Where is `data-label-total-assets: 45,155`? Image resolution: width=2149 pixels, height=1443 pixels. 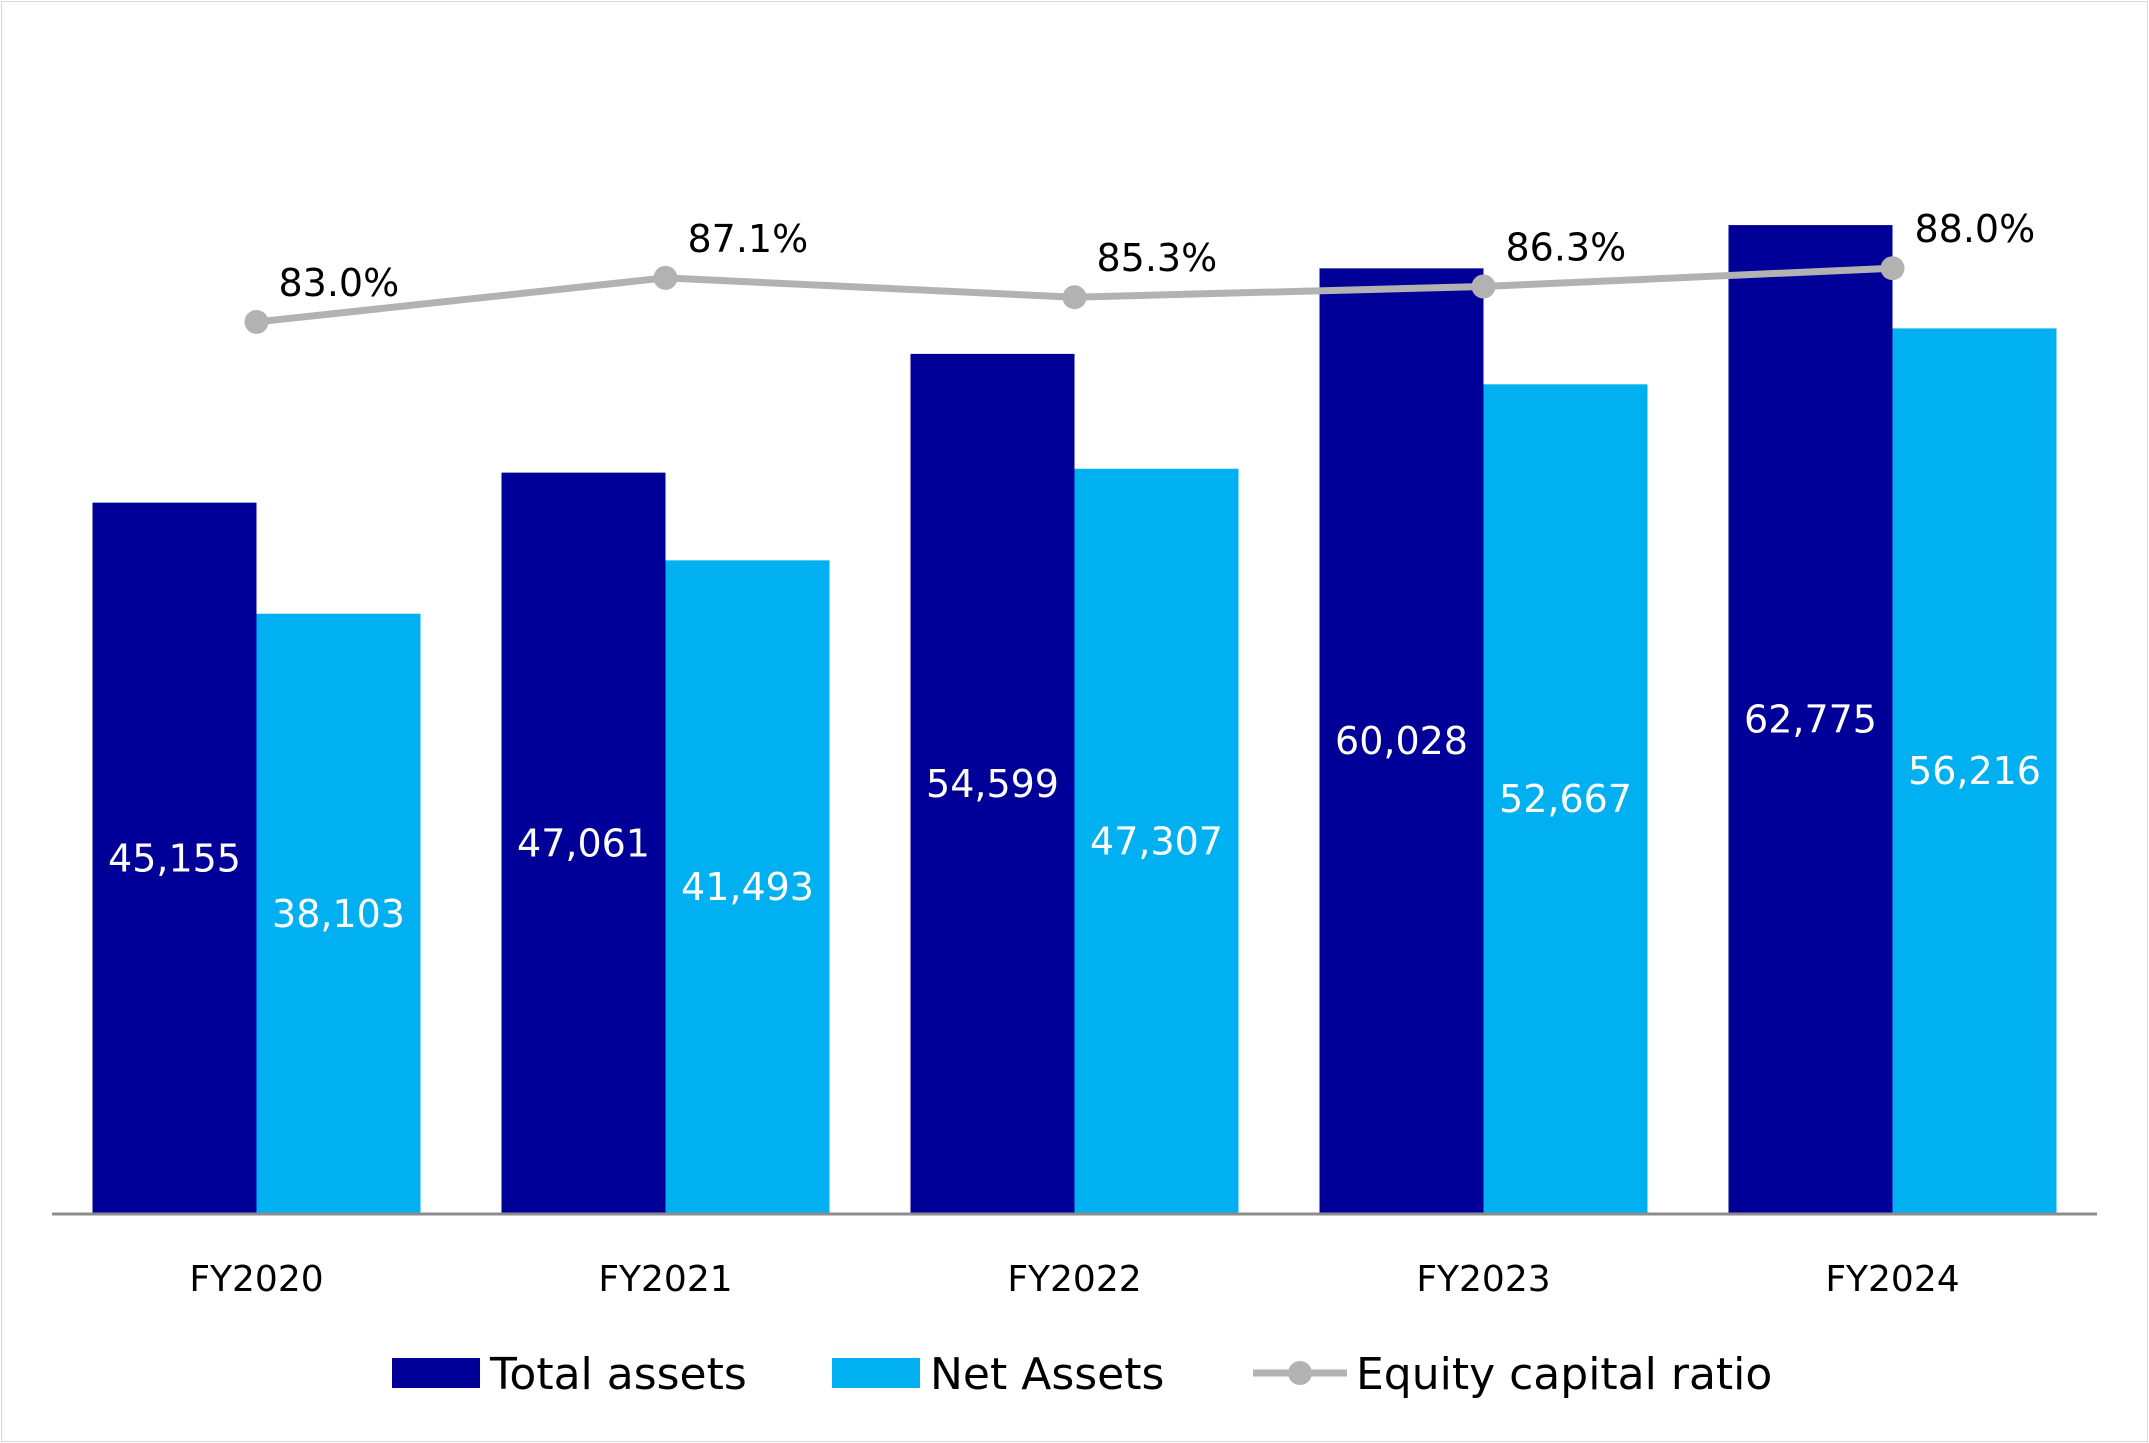 data-label-total-assets: 45,155 is located at coordinates (174, 858).